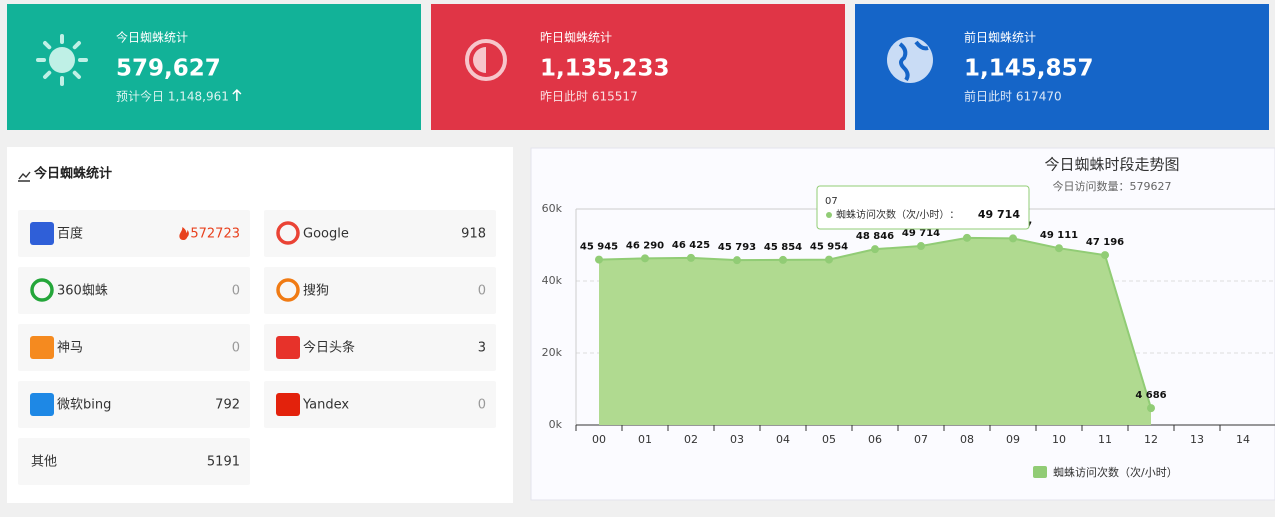 The width and height of the screenshot is (1275, 517). Describe the element at coordinates (479, 60) in the screenshot. I see `card-icon-half` at that location.